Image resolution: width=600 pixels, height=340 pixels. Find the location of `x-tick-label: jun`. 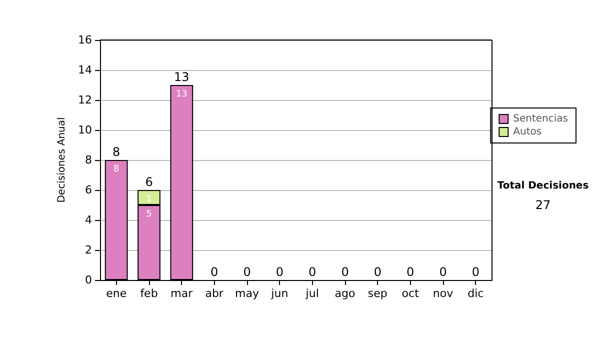

x-tick-label: jun is located at coordinates (279, 293).